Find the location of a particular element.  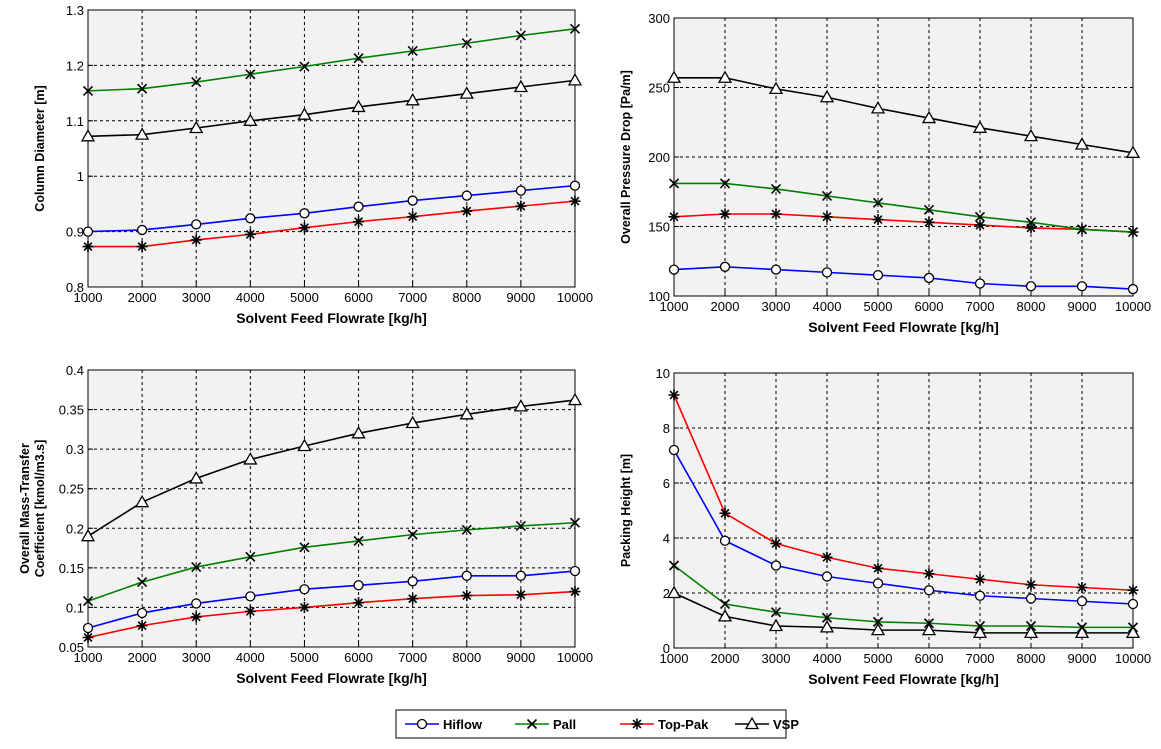

x-tick-label: 9000 is located at coordinates (1082, 306).